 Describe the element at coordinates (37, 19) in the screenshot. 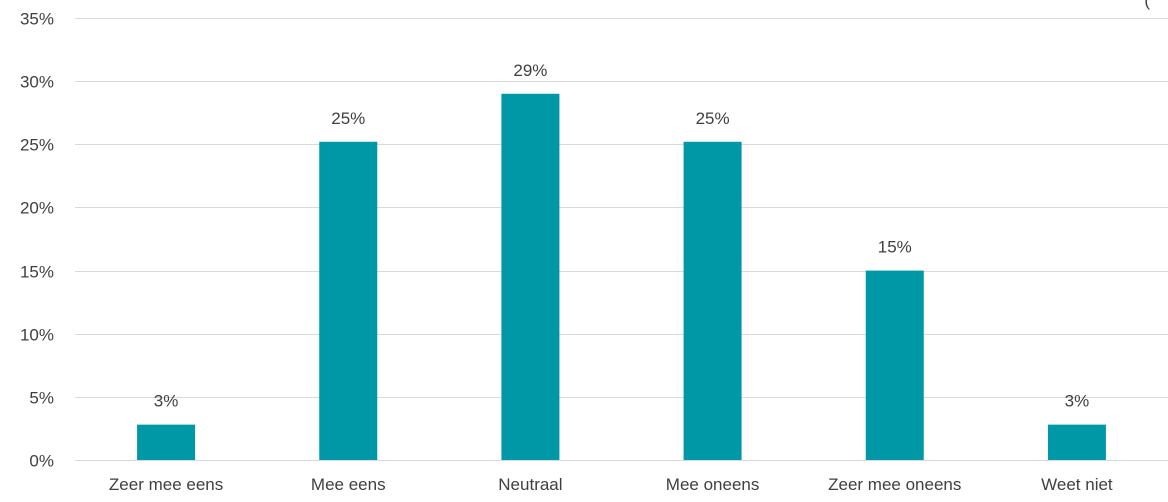

I see `y-tick-label: 35%` at that location.